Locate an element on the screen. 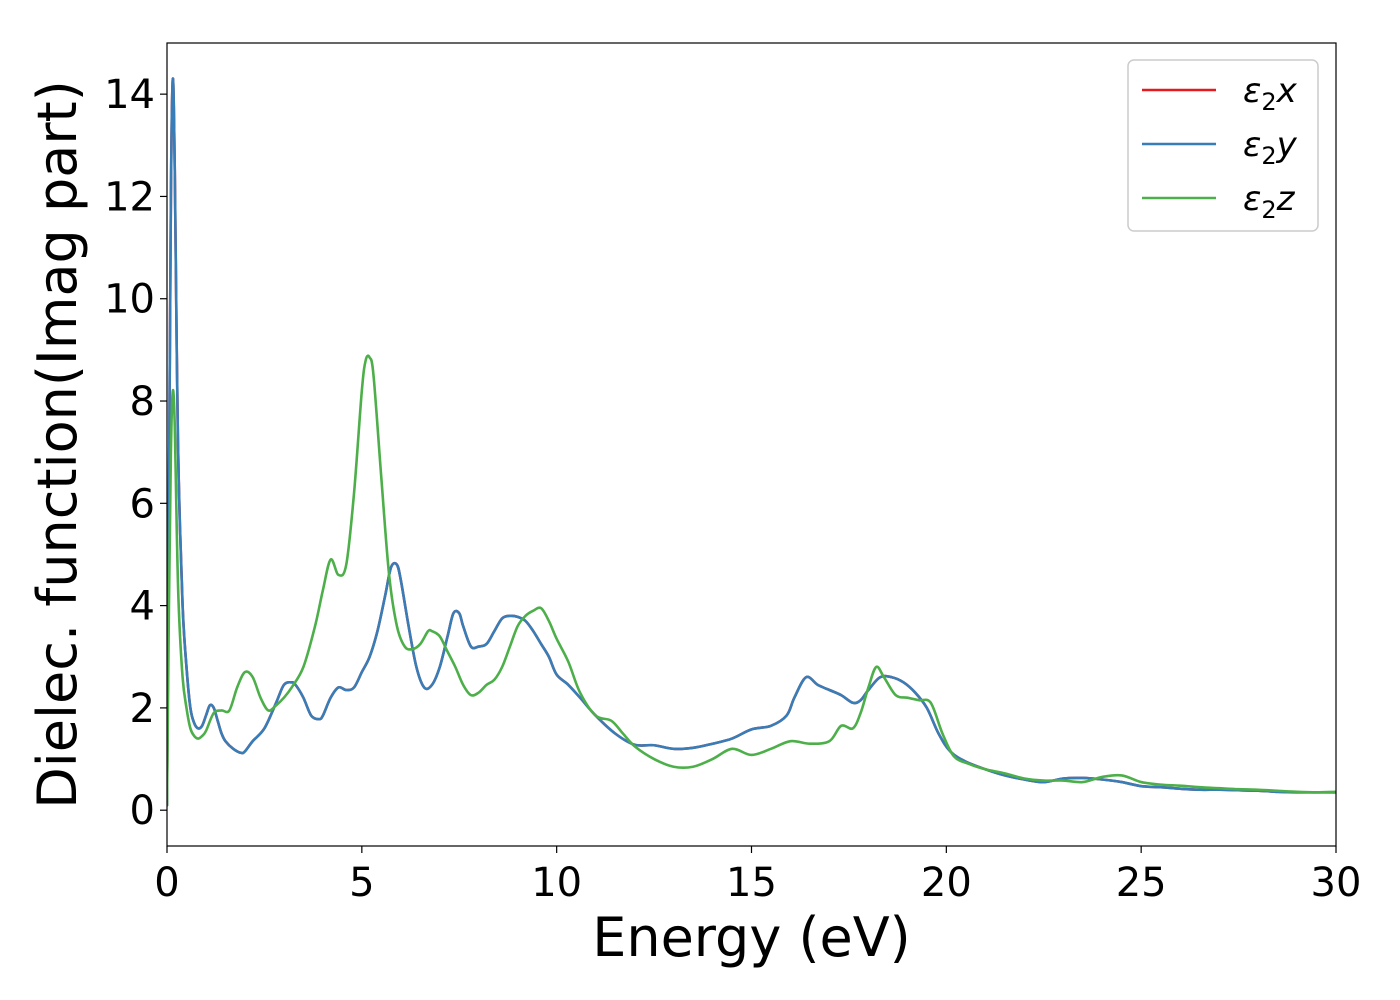  y-tick-label: 0 is located at coordinates (142, 811).